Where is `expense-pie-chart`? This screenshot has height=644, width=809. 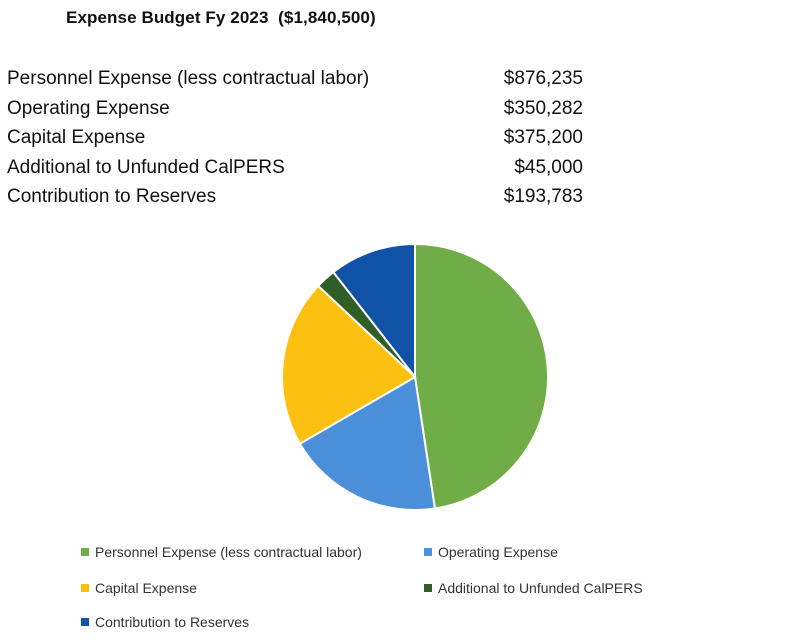 expense-pie-chart is located at coordinates (415, 376).